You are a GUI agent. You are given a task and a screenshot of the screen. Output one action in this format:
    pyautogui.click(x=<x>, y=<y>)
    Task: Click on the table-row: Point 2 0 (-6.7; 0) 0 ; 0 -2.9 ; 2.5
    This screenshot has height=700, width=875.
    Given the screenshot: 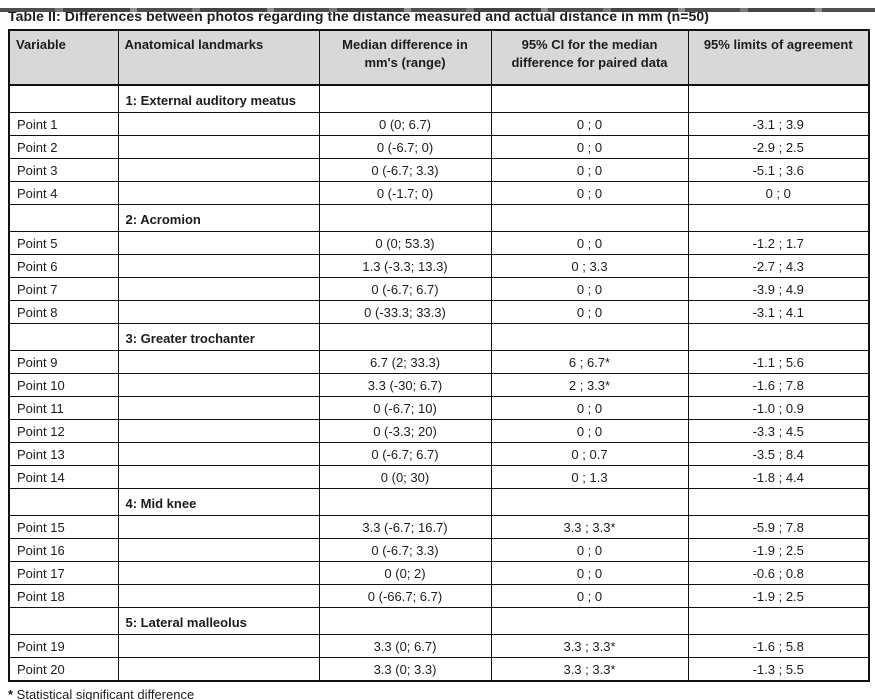 What is the action you would take?
    pyautogui.click(x=439, y=147)
    